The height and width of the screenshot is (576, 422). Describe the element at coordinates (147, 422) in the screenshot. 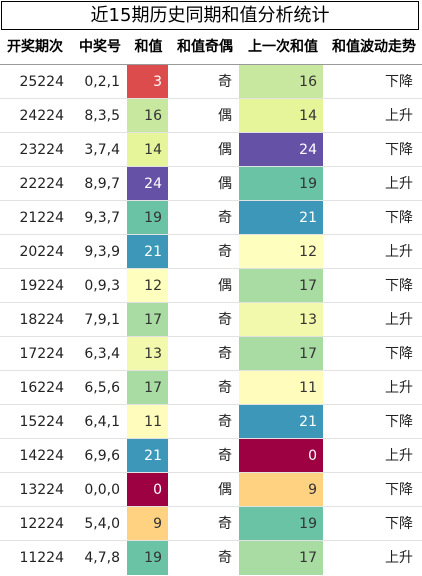

I see `sum: 11` at that location.